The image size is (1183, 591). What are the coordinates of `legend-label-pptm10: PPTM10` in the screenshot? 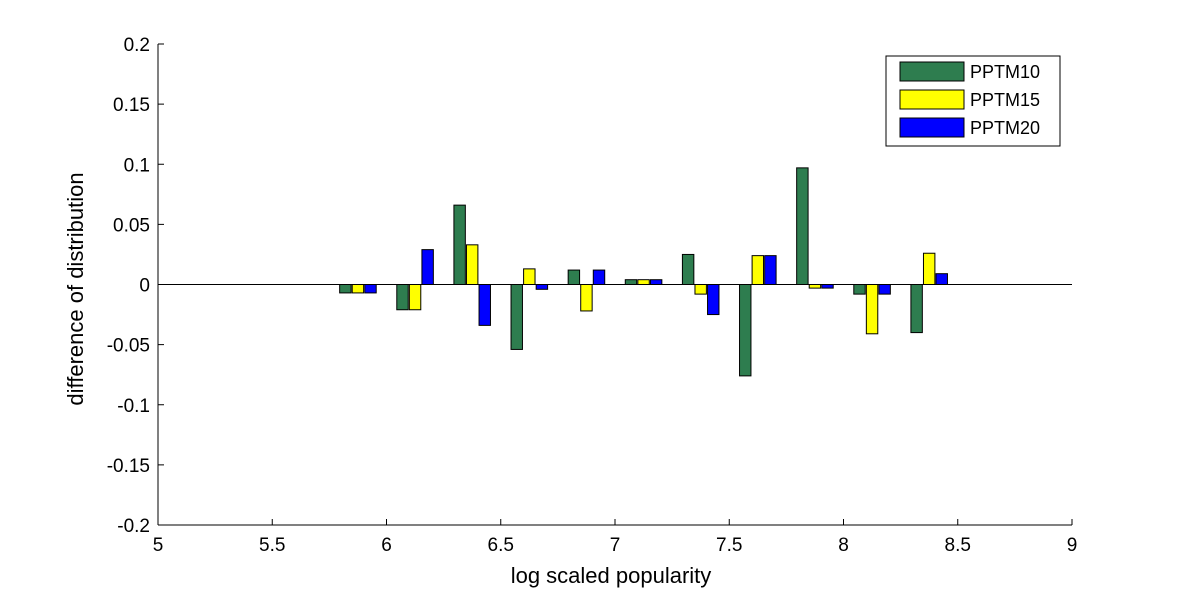 It's located at (1005, 72).